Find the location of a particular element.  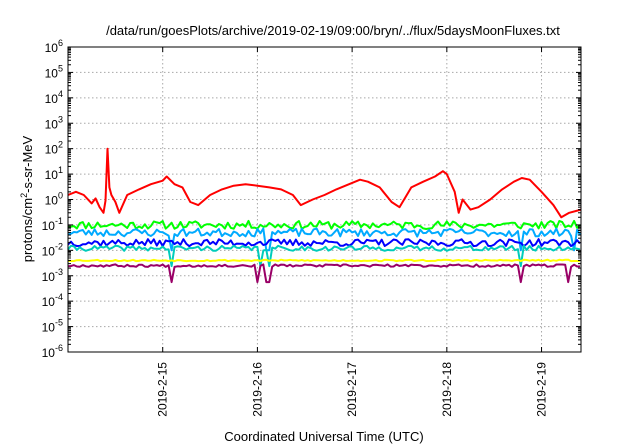

y-tick-label: 10⁻¹ is located at coordinates (52, 224).